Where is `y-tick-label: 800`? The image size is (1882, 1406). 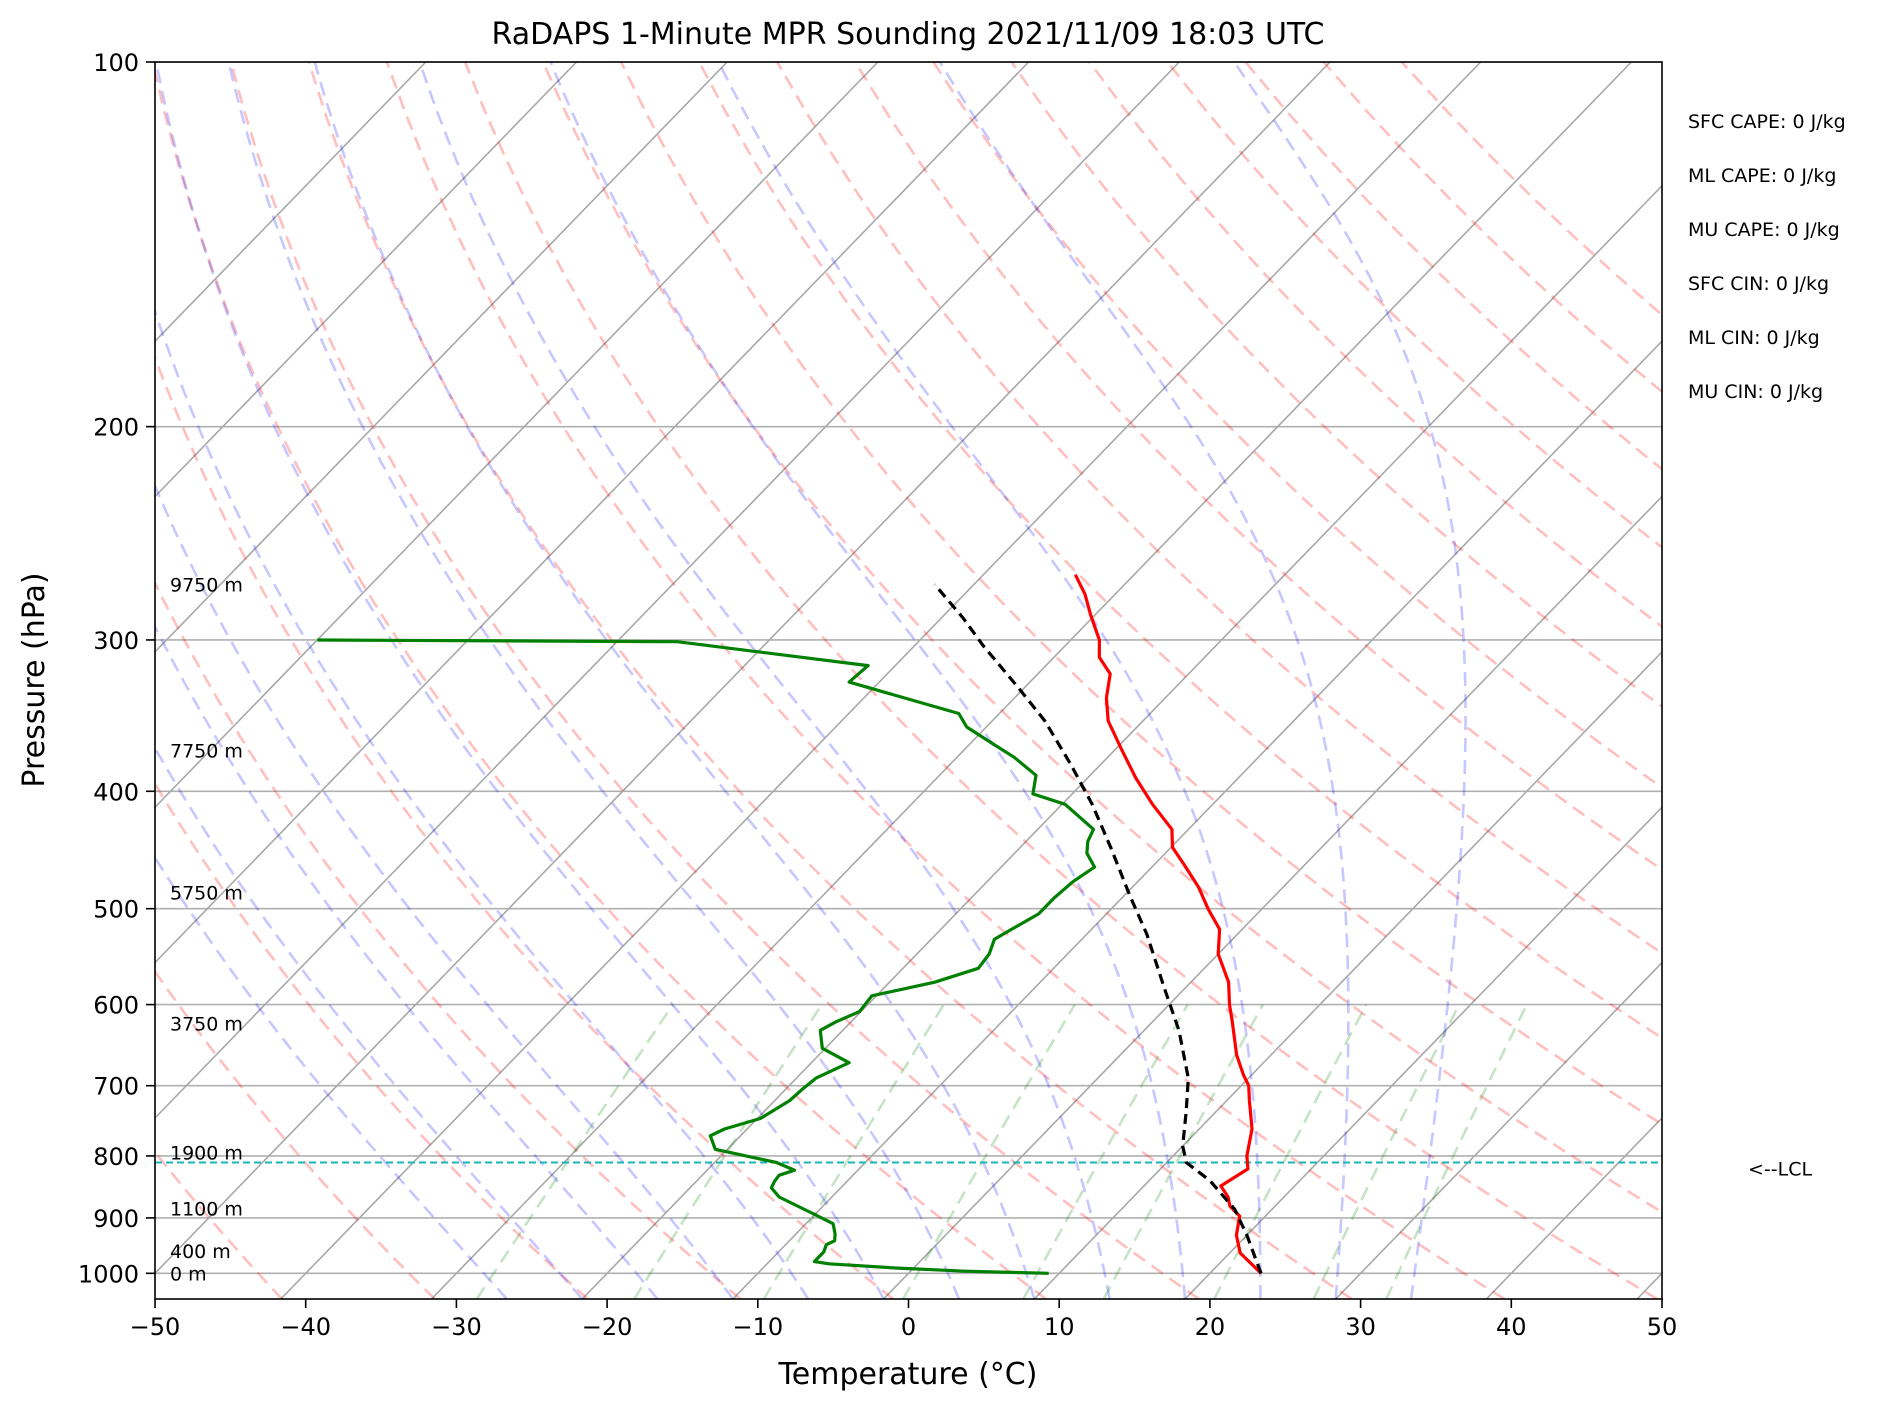
y-tick-label: 800 is located at coordinates (116, 1157).